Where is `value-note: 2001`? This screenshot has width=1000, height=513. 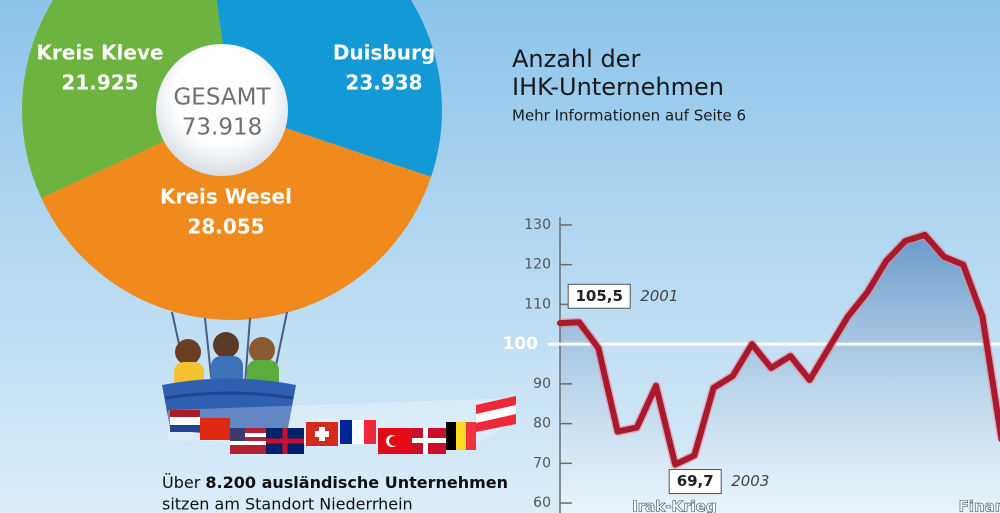 value-note: 2001 is located at coordinates (659, 296).